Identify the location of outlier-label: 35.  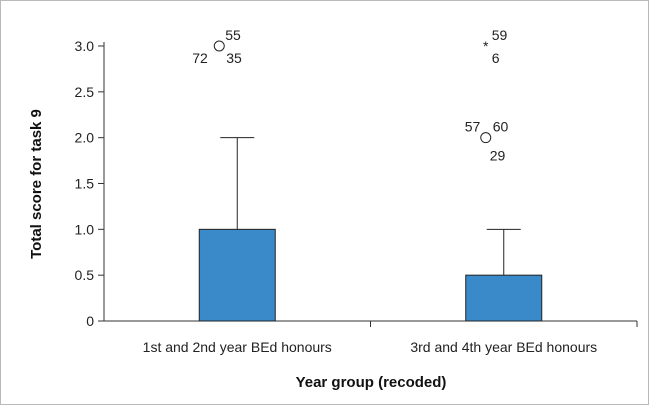
(234, 58).